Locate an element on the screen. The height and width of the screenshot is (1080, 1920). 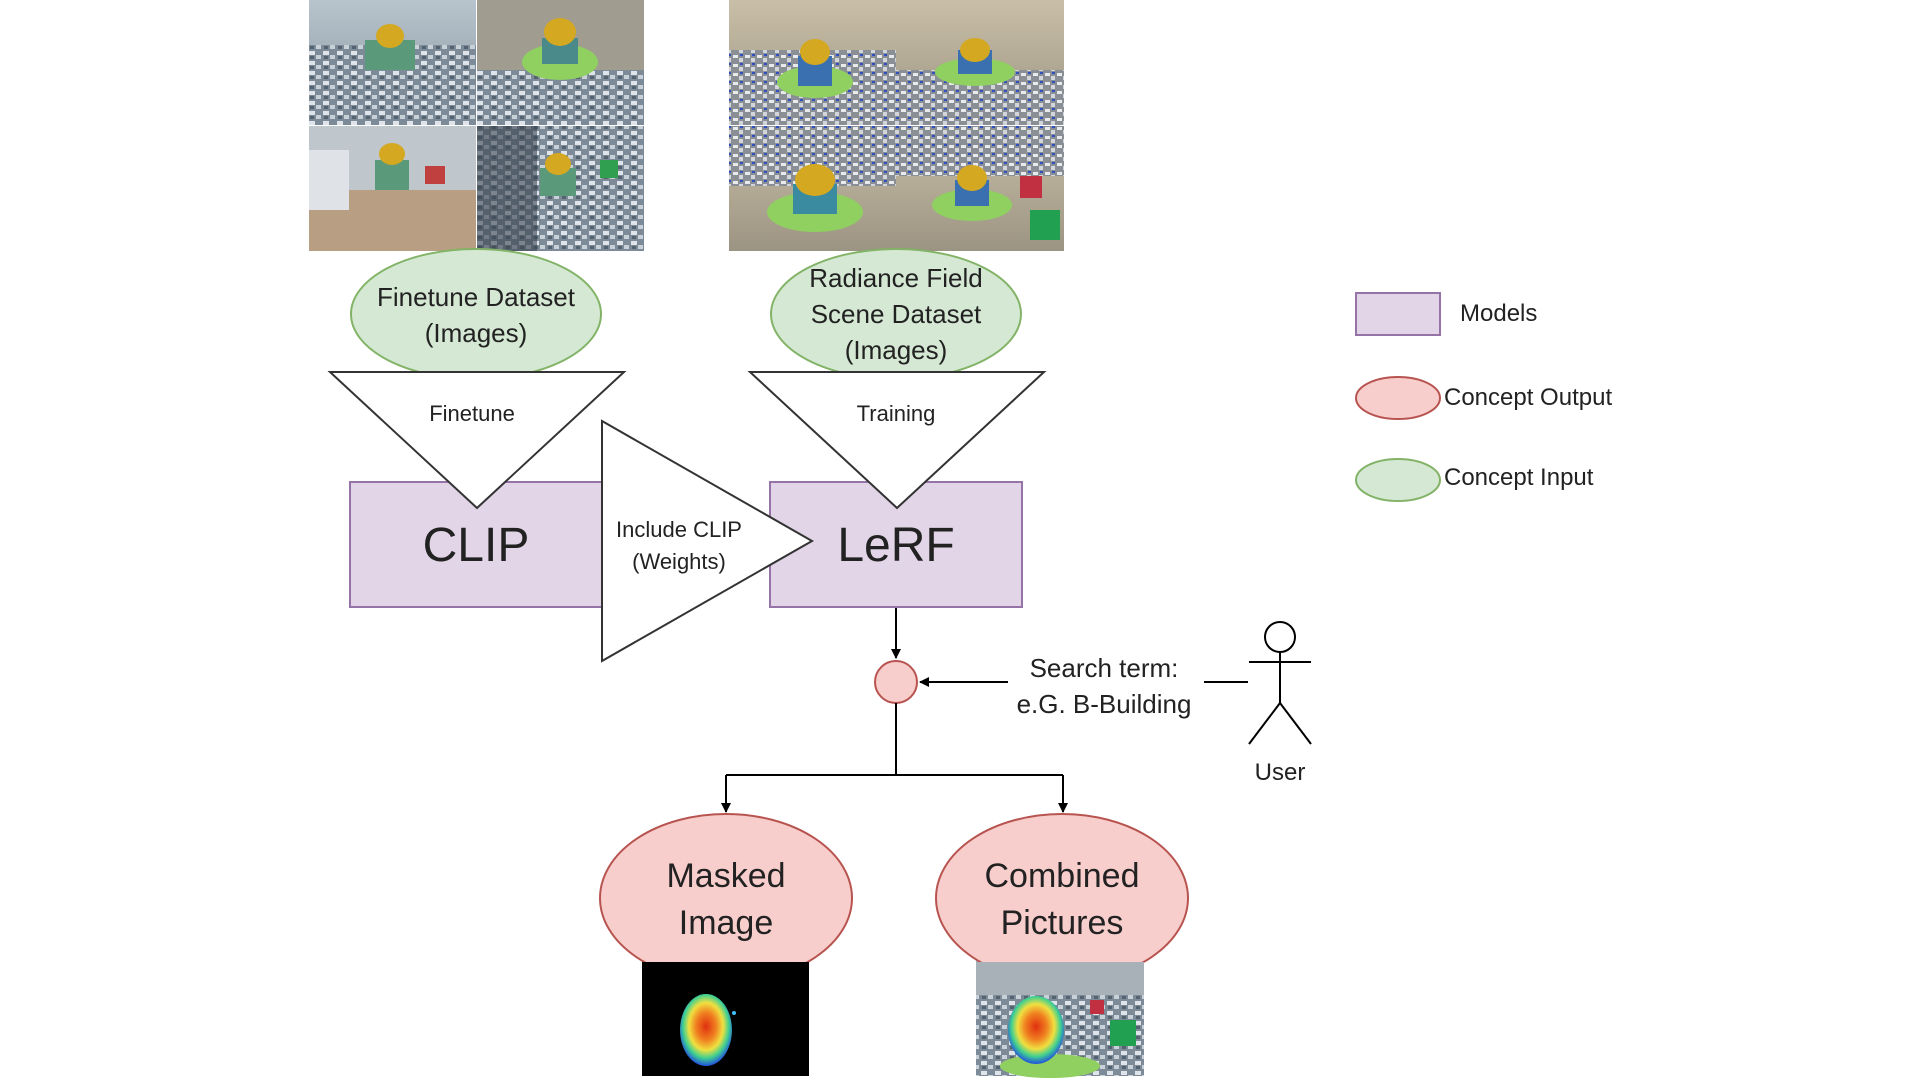
training-triangle is located at coordinates (897, 440).